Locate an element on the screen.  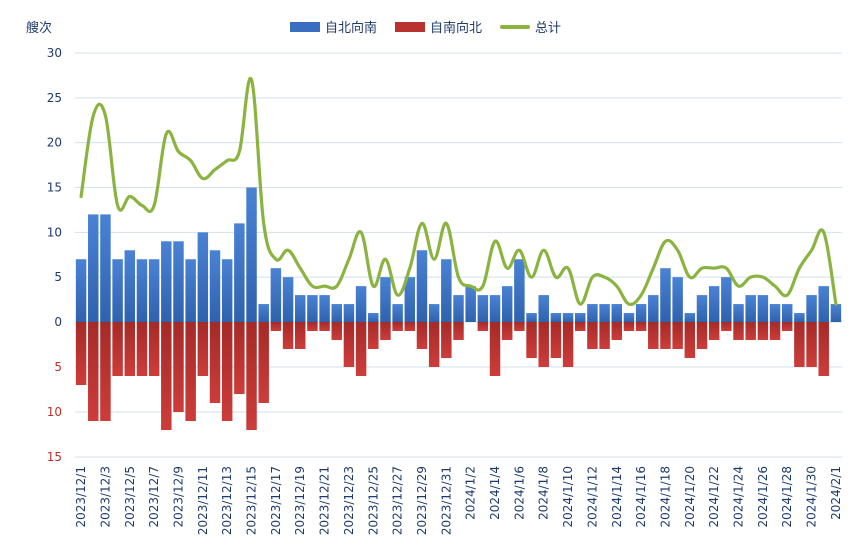
x-tick-label: 2024/1/8 is located at coordinates (544, 493).